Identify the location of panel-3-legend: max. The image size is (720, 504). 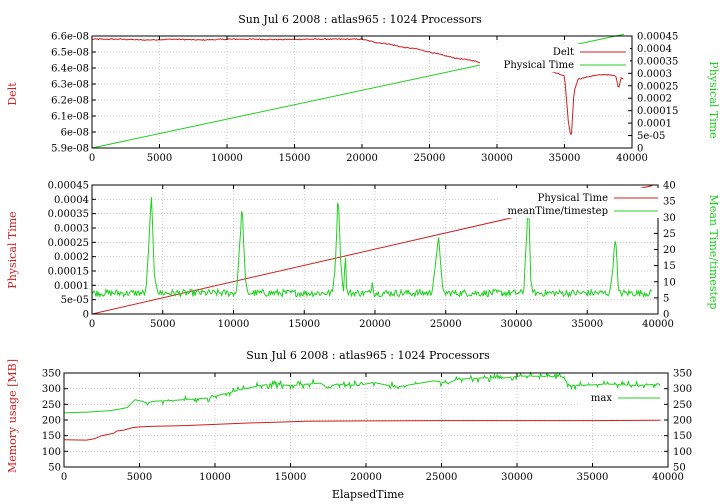
(622, 397).